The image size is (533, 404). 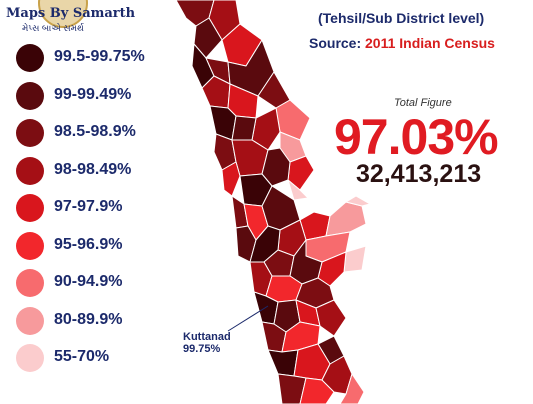 What do you see at coordinates (416, 137) in the screenshot?
I see `total-percentage: 97.03%` at bounding box center [416, 137].